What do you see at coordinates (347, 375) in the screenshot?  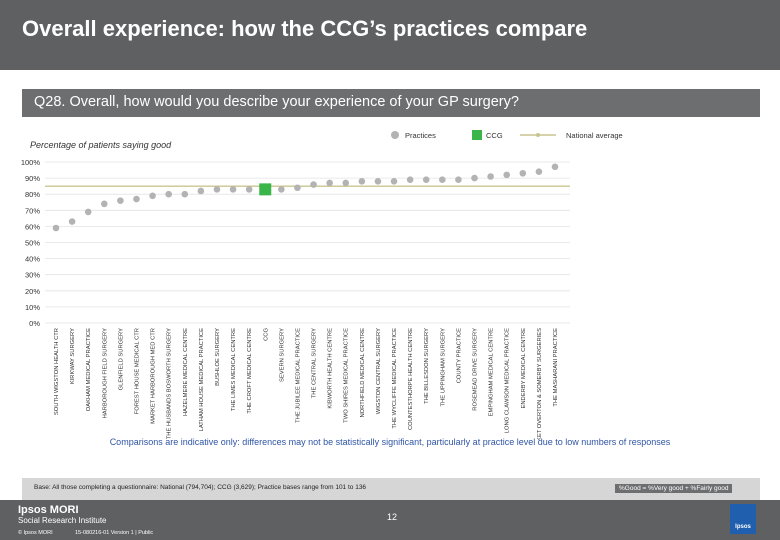 I see `x-tick-label: TWO SHIRES MEDICAL PRACTICE` at bounding box center [347, 375].